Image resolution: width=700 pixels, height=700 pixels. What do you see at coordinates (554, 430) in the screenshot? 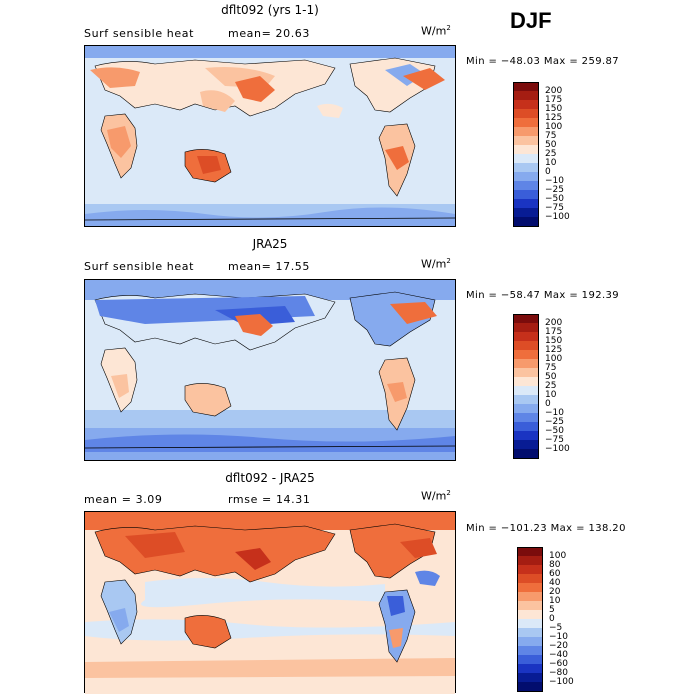
I see `panel2-colorbar-tick-label: −50` at bounding box center [554, 430].